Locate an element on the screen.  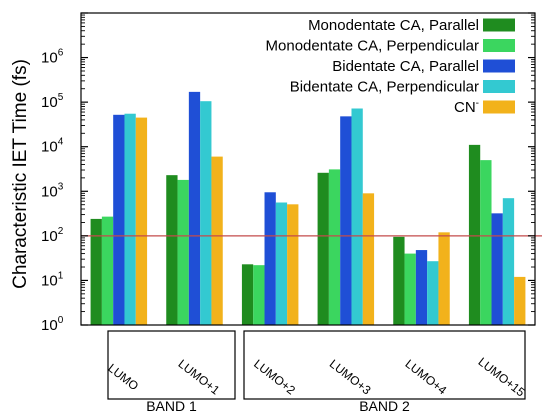
legend-series-name: Bidentate CA, Parallel is located at coordinates (405, 66).